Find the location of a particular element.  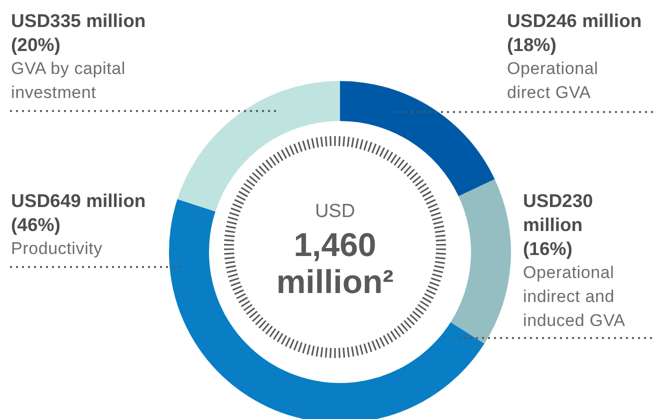

slice-label: Operational direct GVA is located at coordinates (553, 81).